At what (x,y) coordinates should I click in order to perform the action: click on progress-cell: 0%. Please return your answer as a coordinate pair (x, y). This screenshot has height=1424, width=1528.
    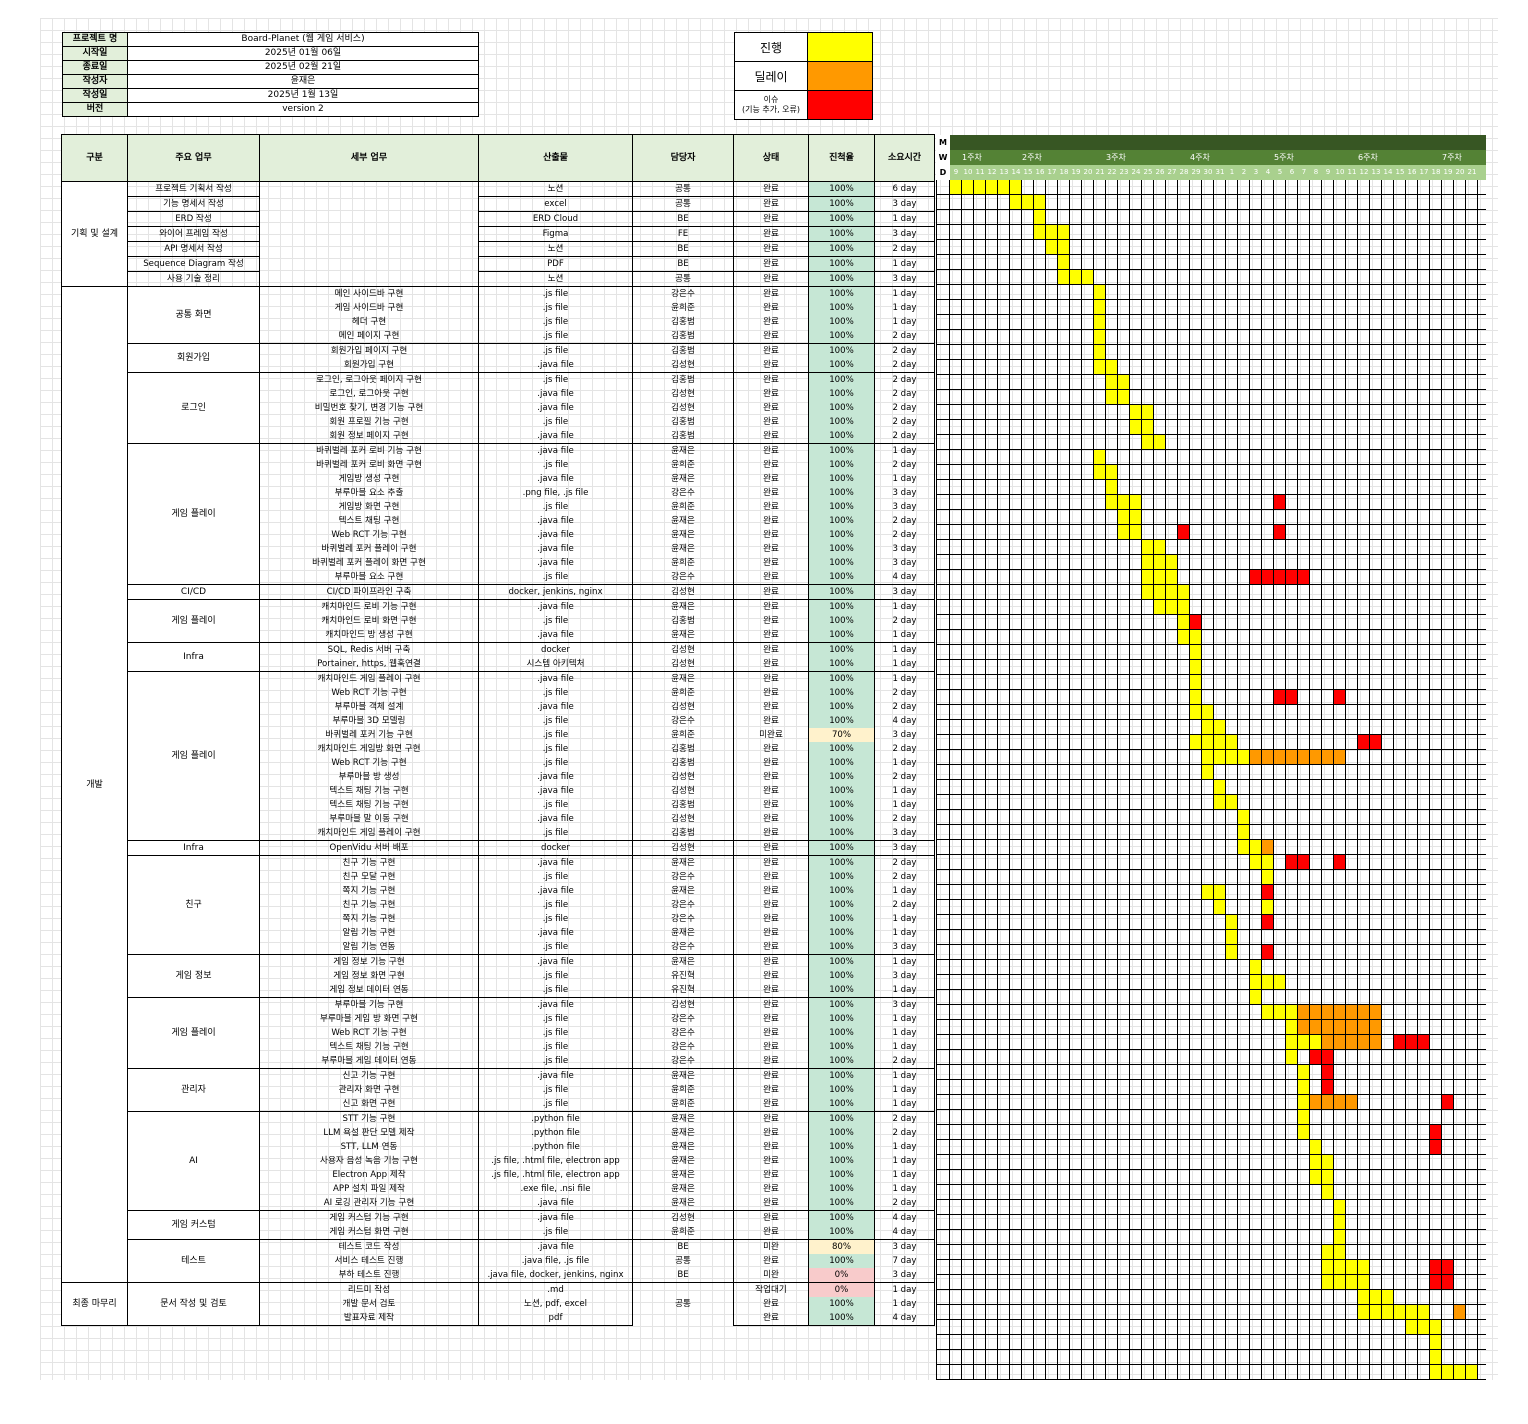
    Looking at the image, I should click on (841, 1289).